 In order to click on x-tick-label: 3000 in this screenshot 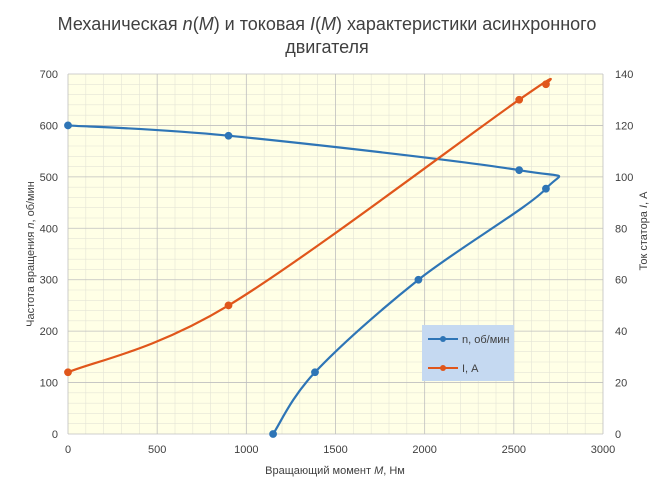, I will do `click(603, 450)`.